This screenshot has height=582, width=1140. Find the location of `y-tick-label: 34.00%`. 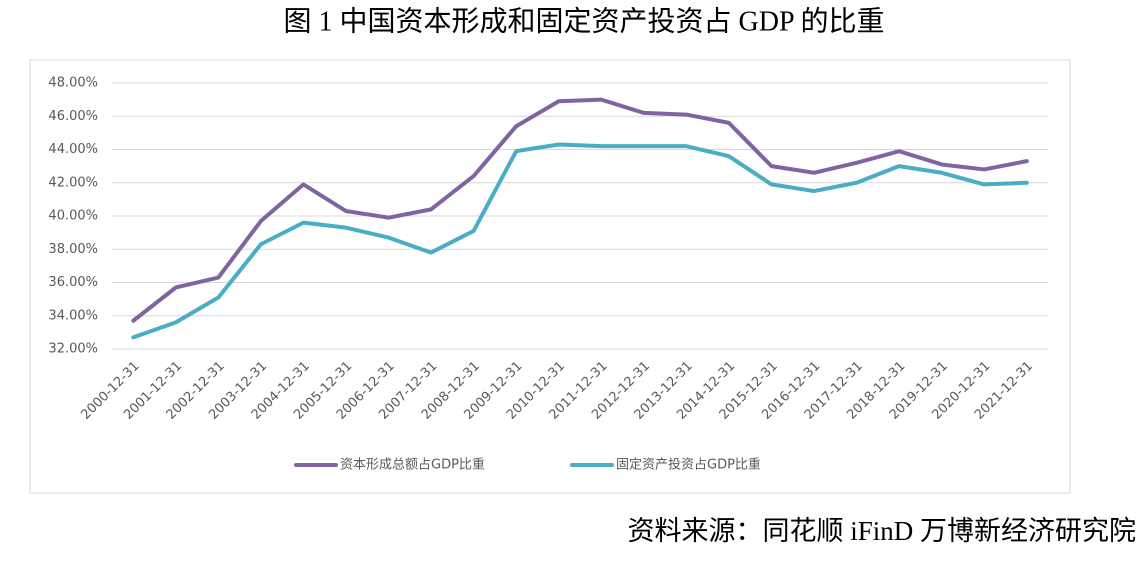

y-tick-label: 34.00% is located at coordinates (73, 315).